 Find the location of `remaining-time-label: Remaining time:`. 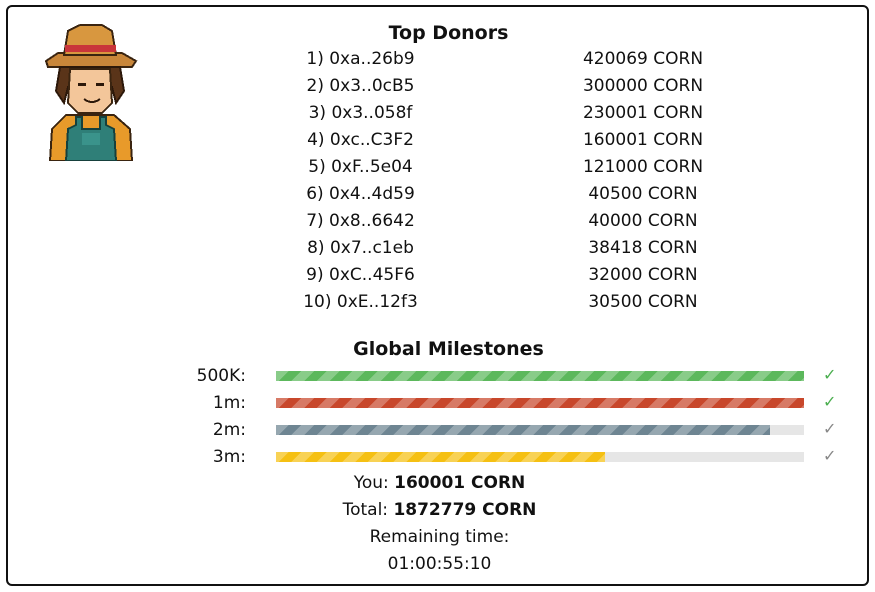

remaining-time-label: Remaining time: is located at coordinates (439, 537).